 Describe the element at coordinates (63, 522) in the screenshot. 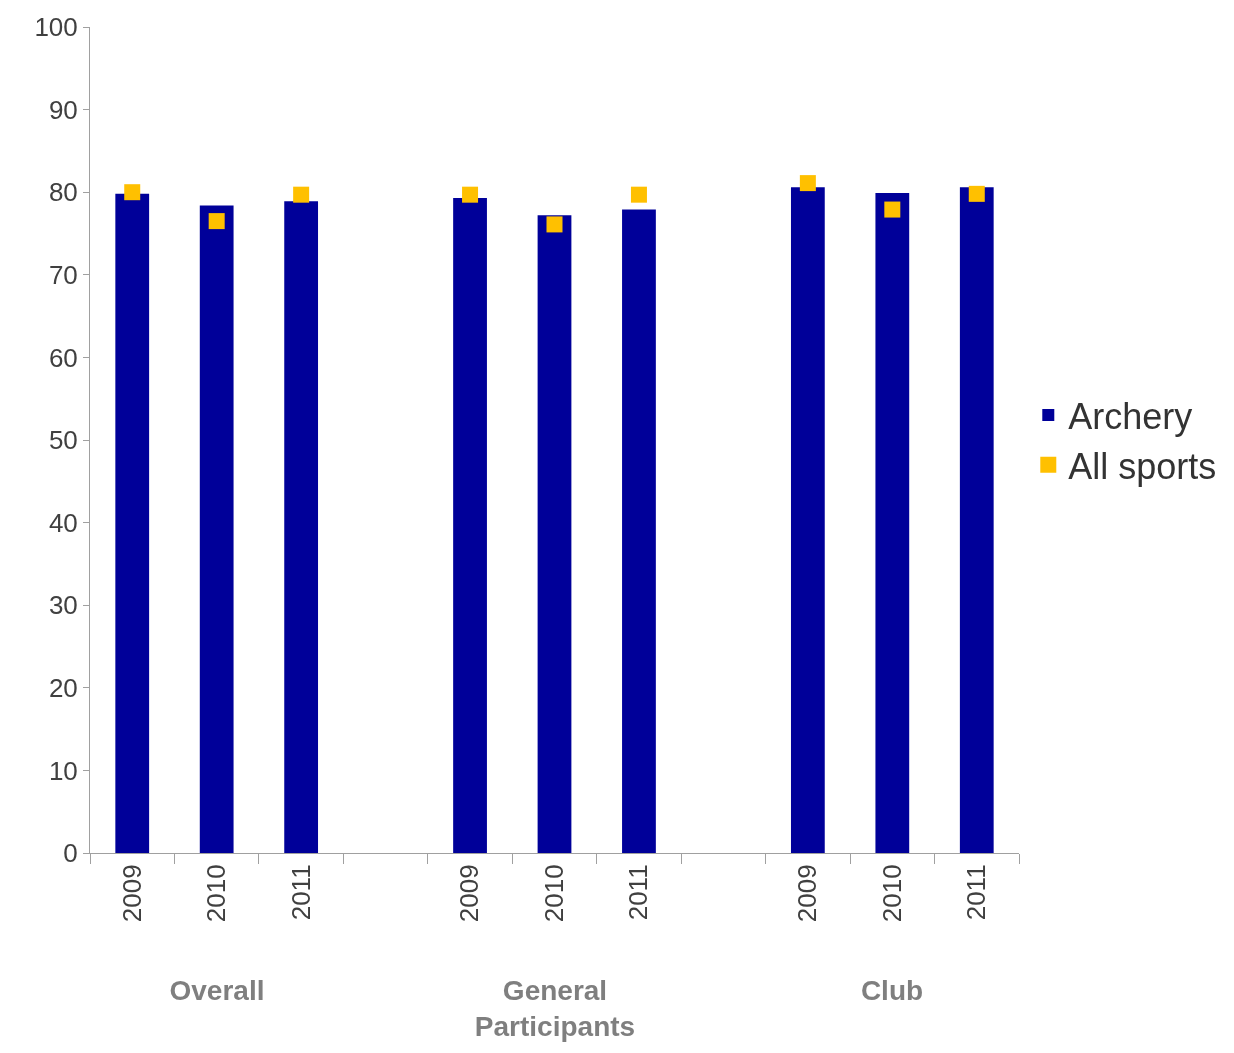

I see `y-tick-label: 40` at that location.